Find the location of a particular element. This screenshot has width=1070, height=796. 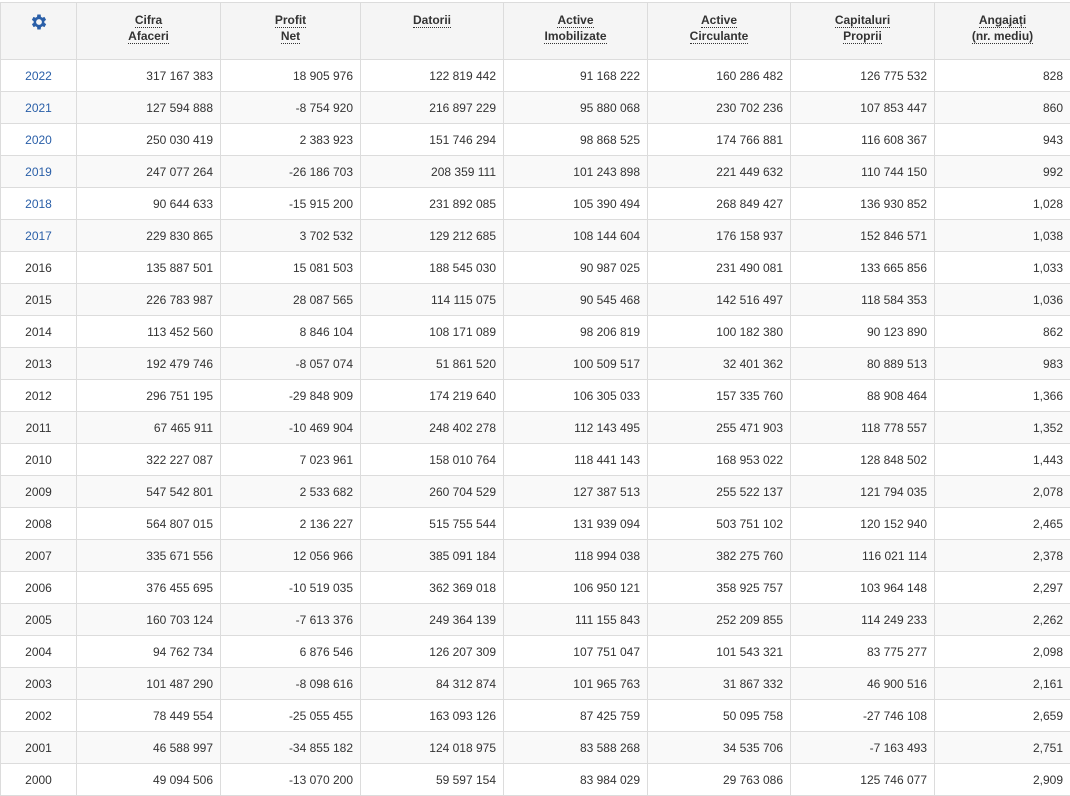

value-cell: 335 671 556 is located at coordinates (149, 556).